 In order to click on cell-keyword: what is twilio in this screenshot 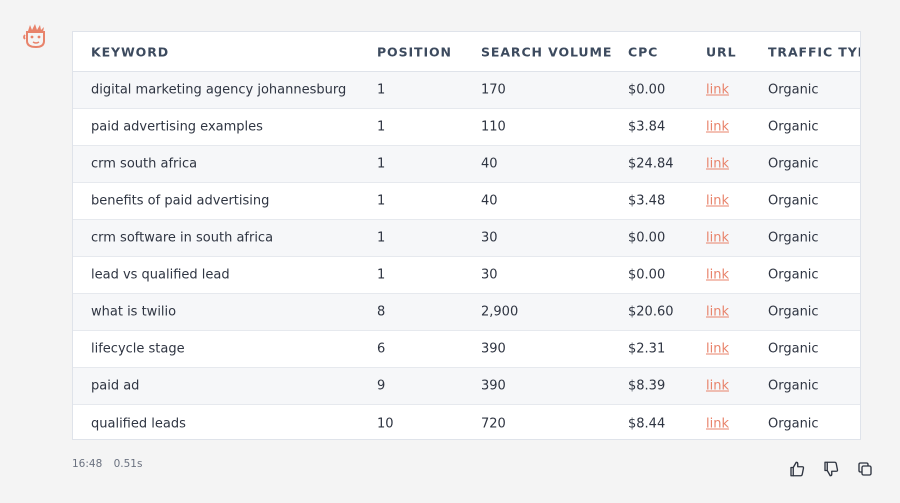, I will do `click(134, 312)`.